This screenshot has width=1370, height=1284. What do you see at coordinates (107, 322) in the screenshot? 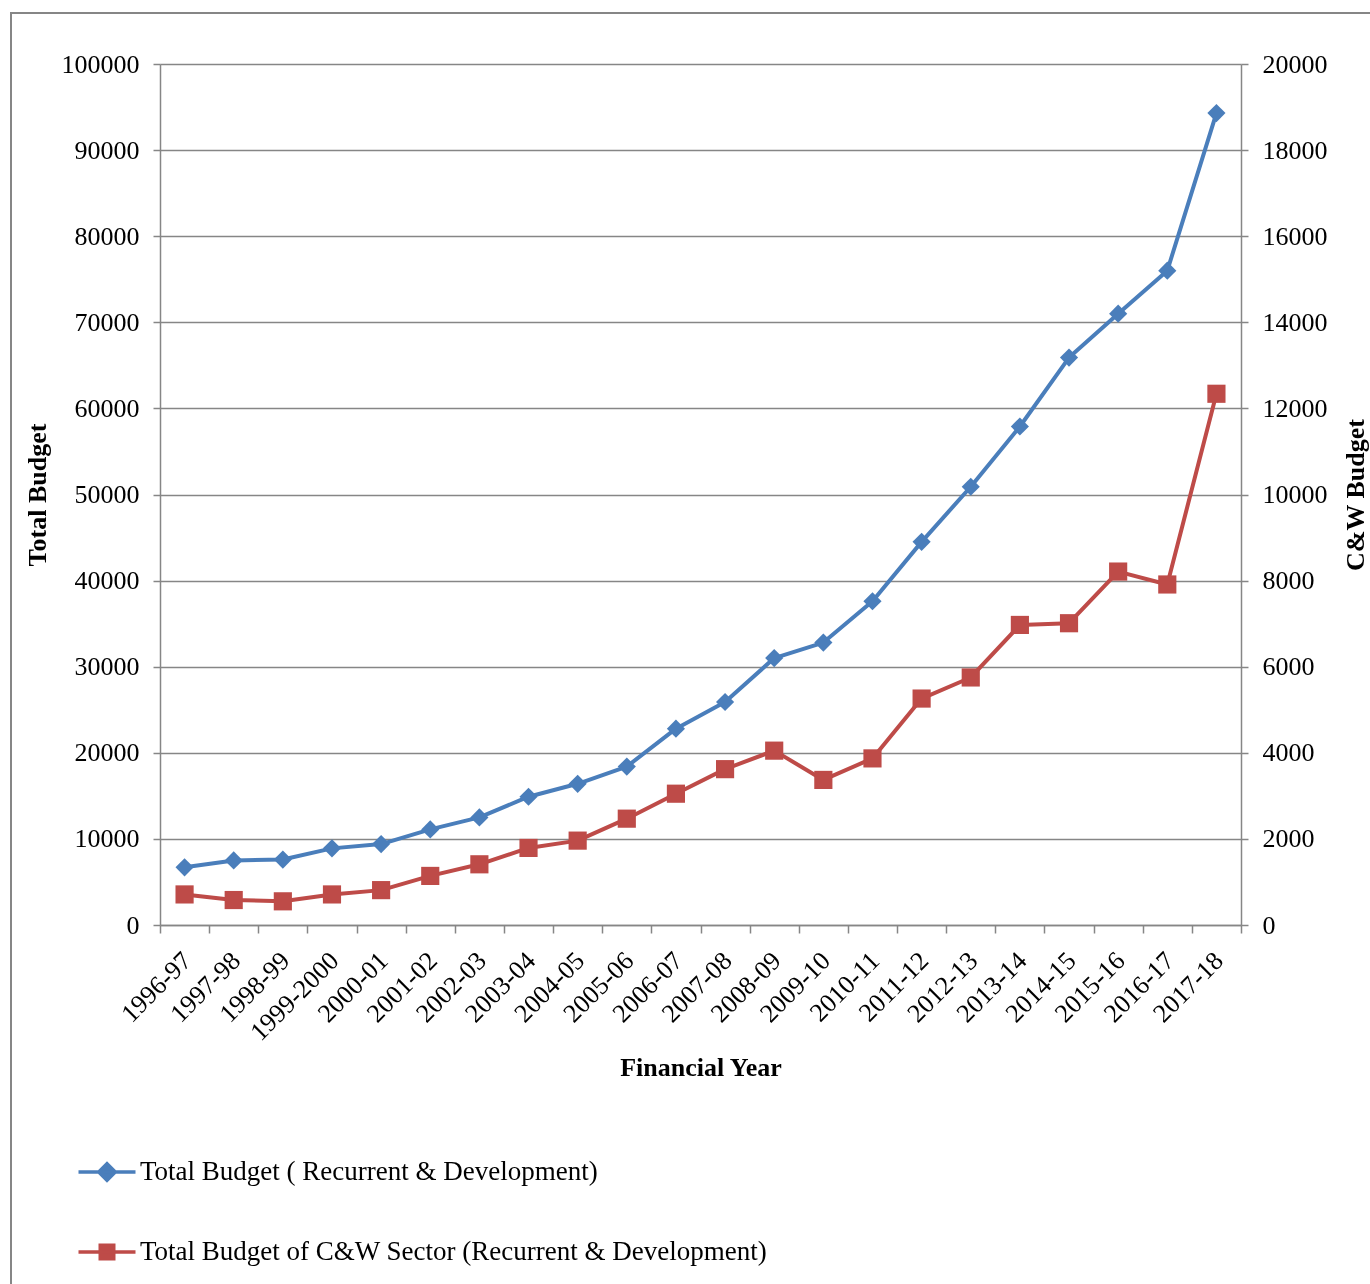
I see `y-tick-label: 70000` at bounding box center [107, 322].